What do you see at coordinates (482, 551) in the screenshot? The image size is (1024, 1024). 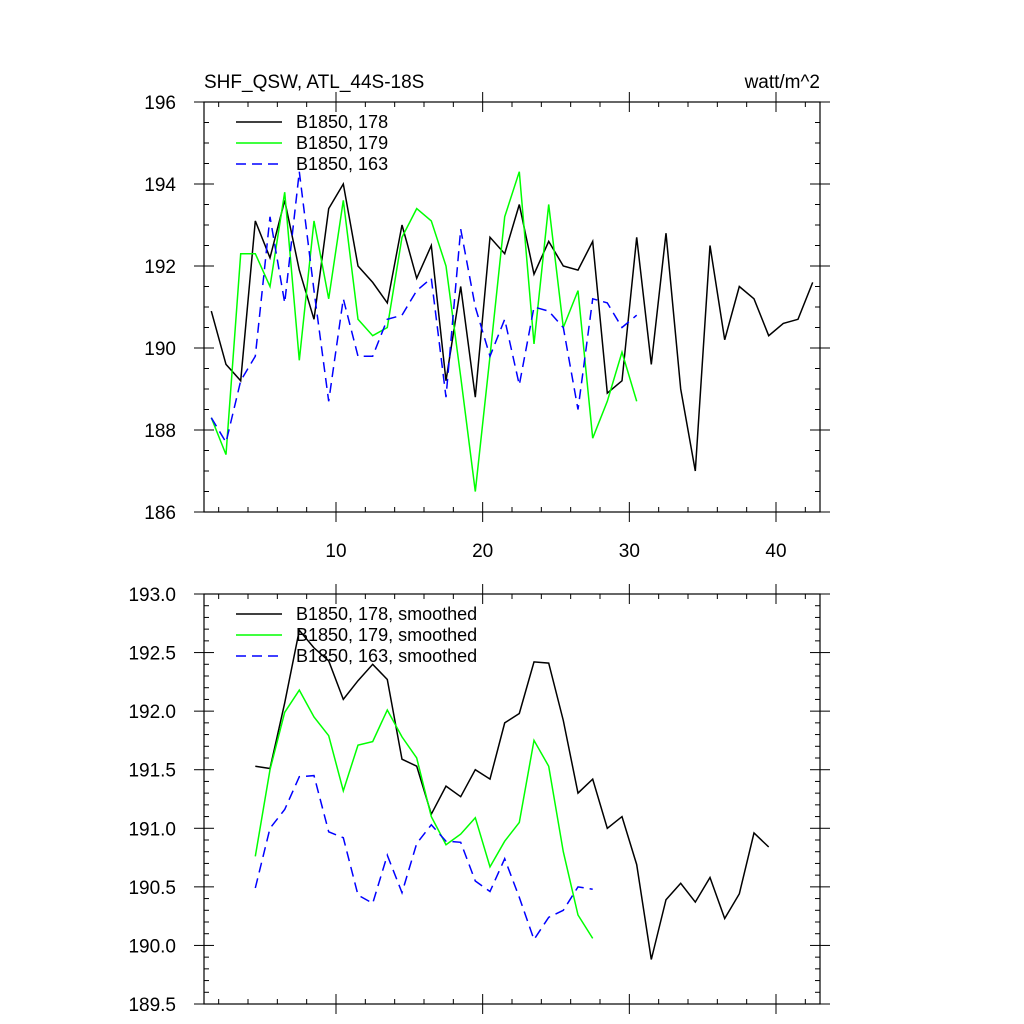 I see `x-tick-label: 20` at bounding box center [482, 551].